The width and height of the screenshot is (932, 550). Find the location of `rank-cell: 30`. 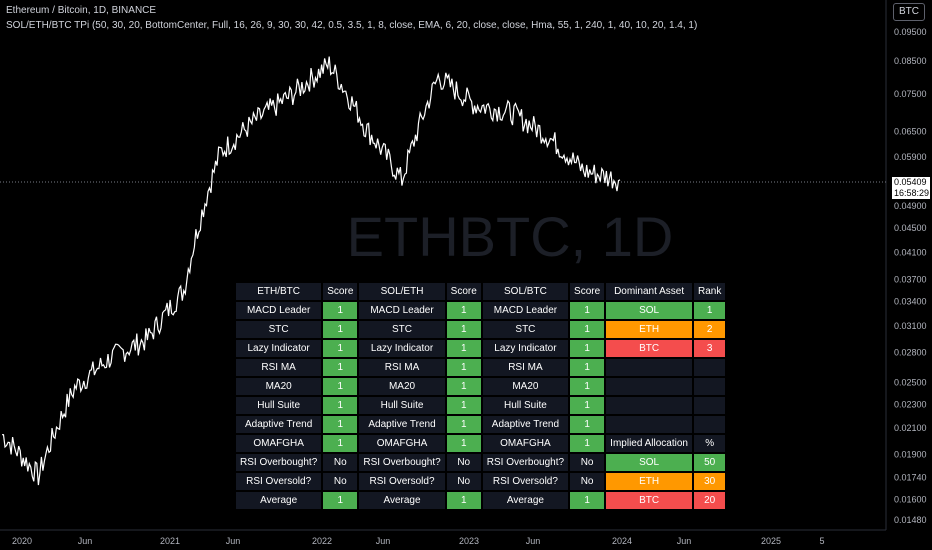

rank-cell: 30 is located at coordinates (709, 481).